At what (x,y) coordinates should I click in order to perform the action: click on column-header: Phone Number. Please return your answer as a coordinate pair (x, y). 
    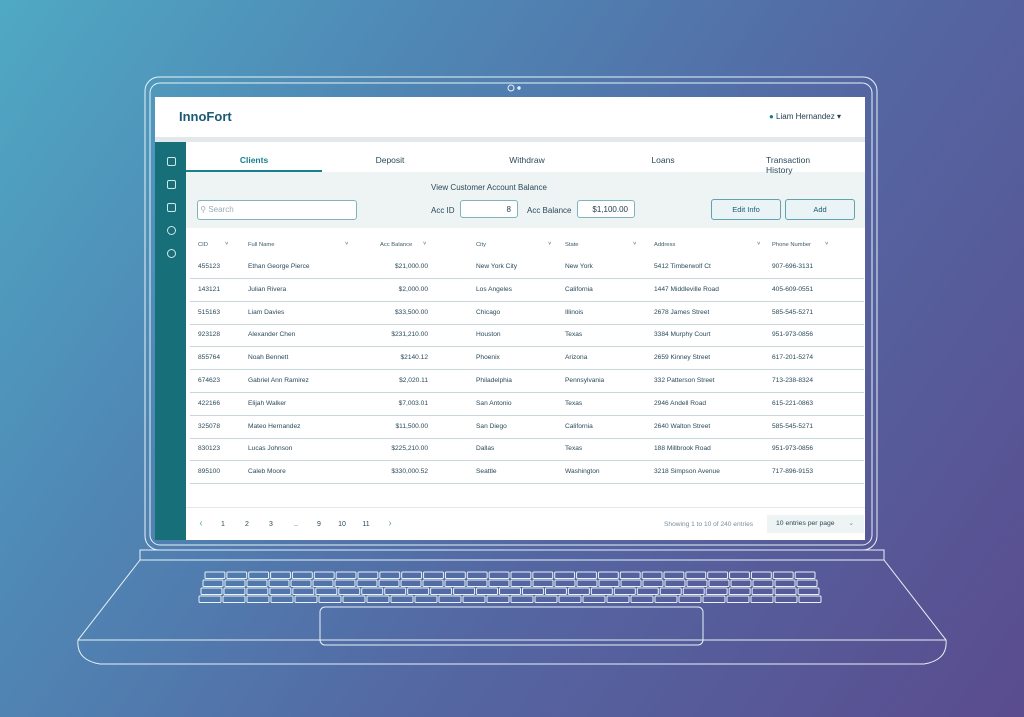
    Looking at the image, I should click on (791, 245).